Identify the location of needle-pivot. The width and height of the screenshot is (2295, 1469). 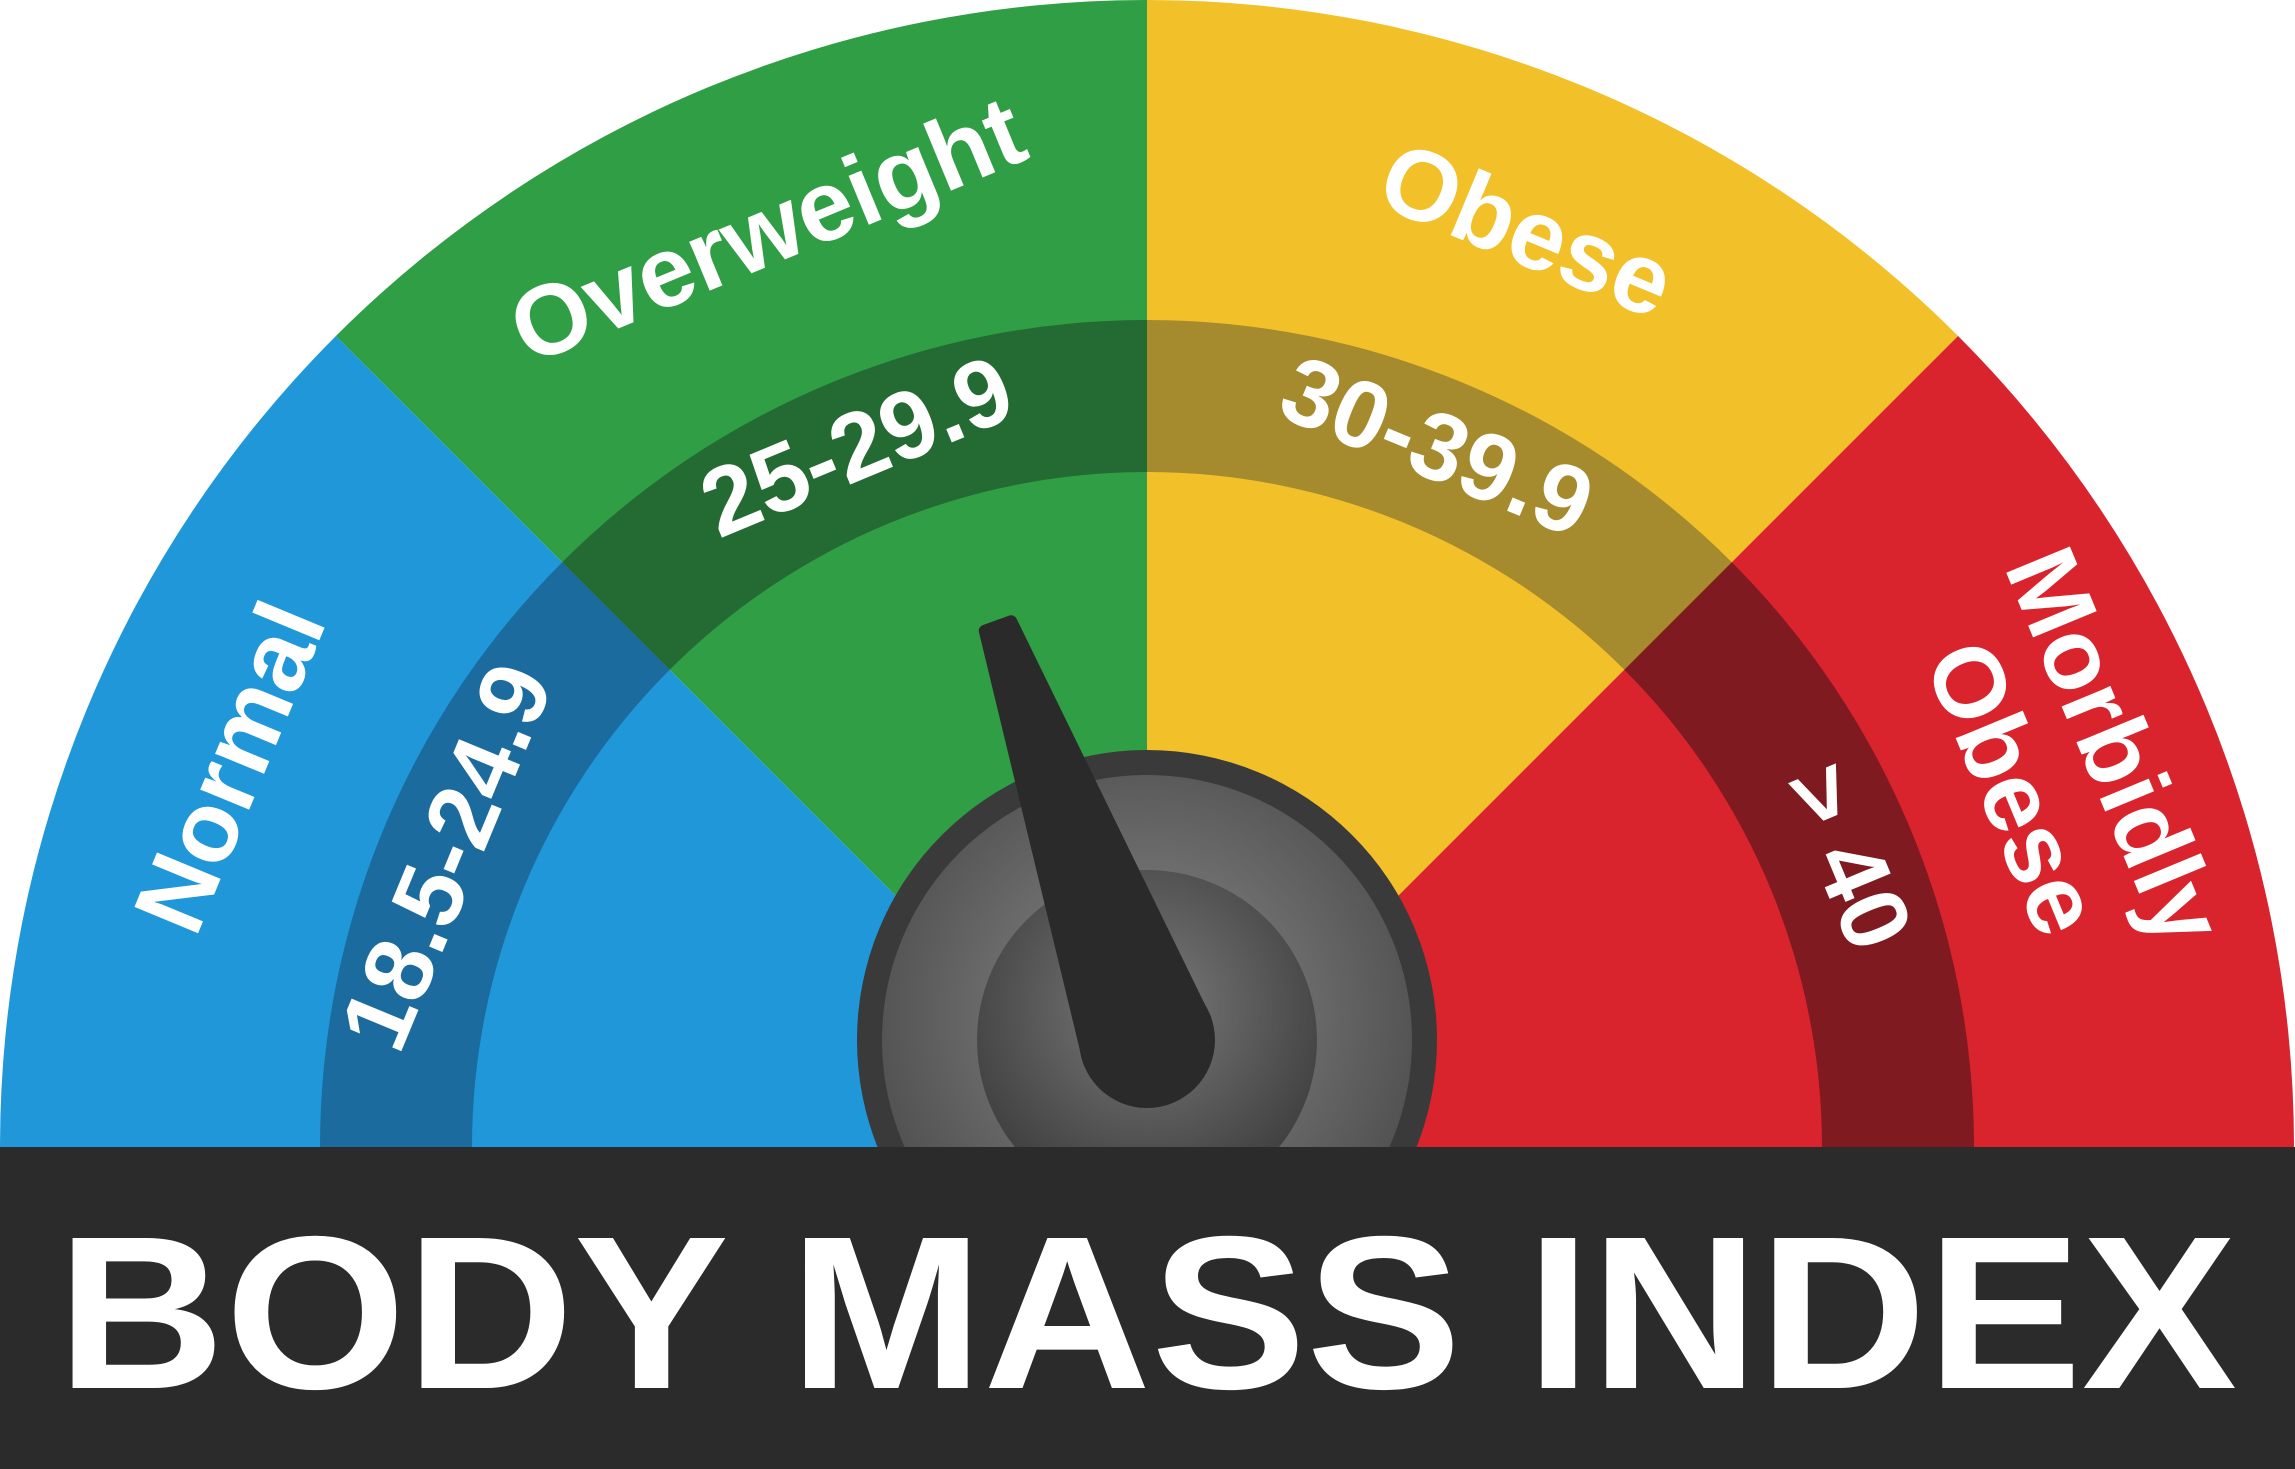
(1147, 1040).